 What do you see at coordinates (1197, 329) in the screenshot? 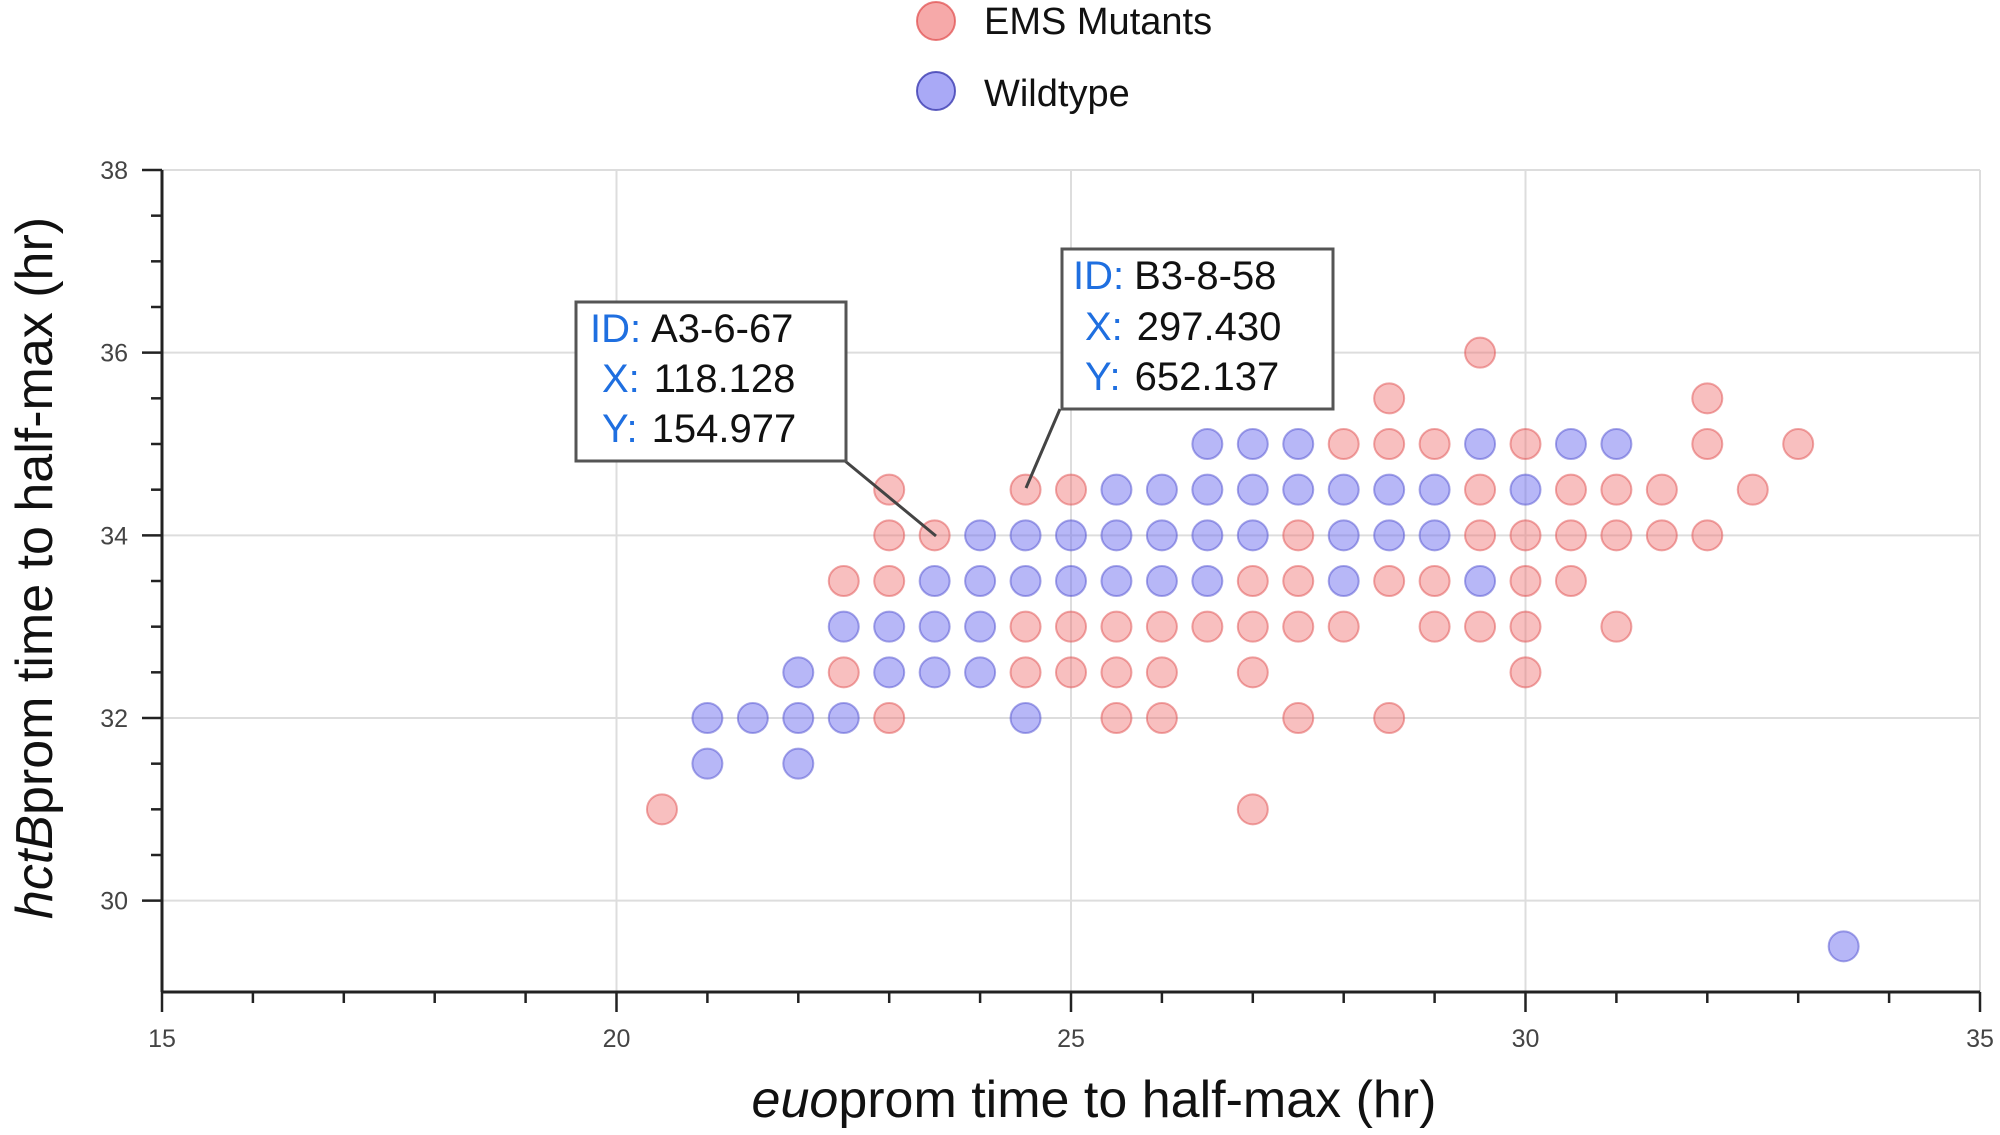
I see `annotation-box` at bounding box center [1197, 329].